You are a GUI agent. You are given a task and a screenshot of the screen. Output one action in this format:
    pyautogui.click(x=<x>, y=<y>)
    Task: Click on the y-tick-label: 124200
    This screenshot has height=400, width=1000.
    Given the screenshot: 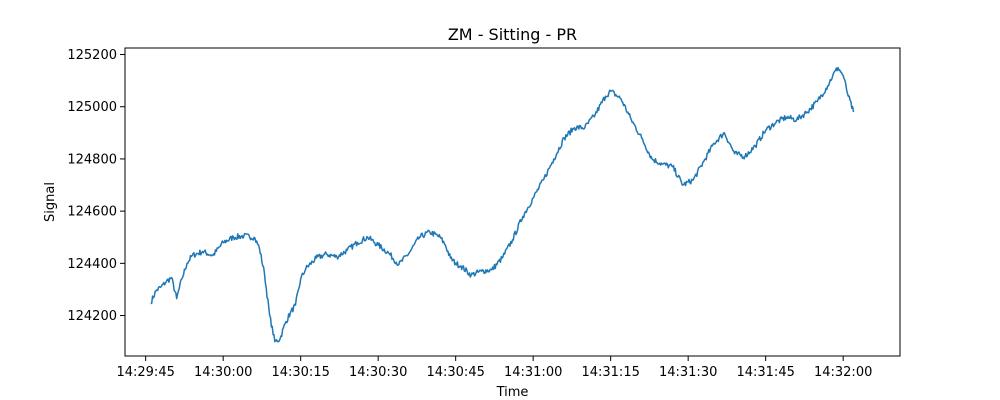 What is the action you would take?
    pyautogui.click(x=92, y=316)
    